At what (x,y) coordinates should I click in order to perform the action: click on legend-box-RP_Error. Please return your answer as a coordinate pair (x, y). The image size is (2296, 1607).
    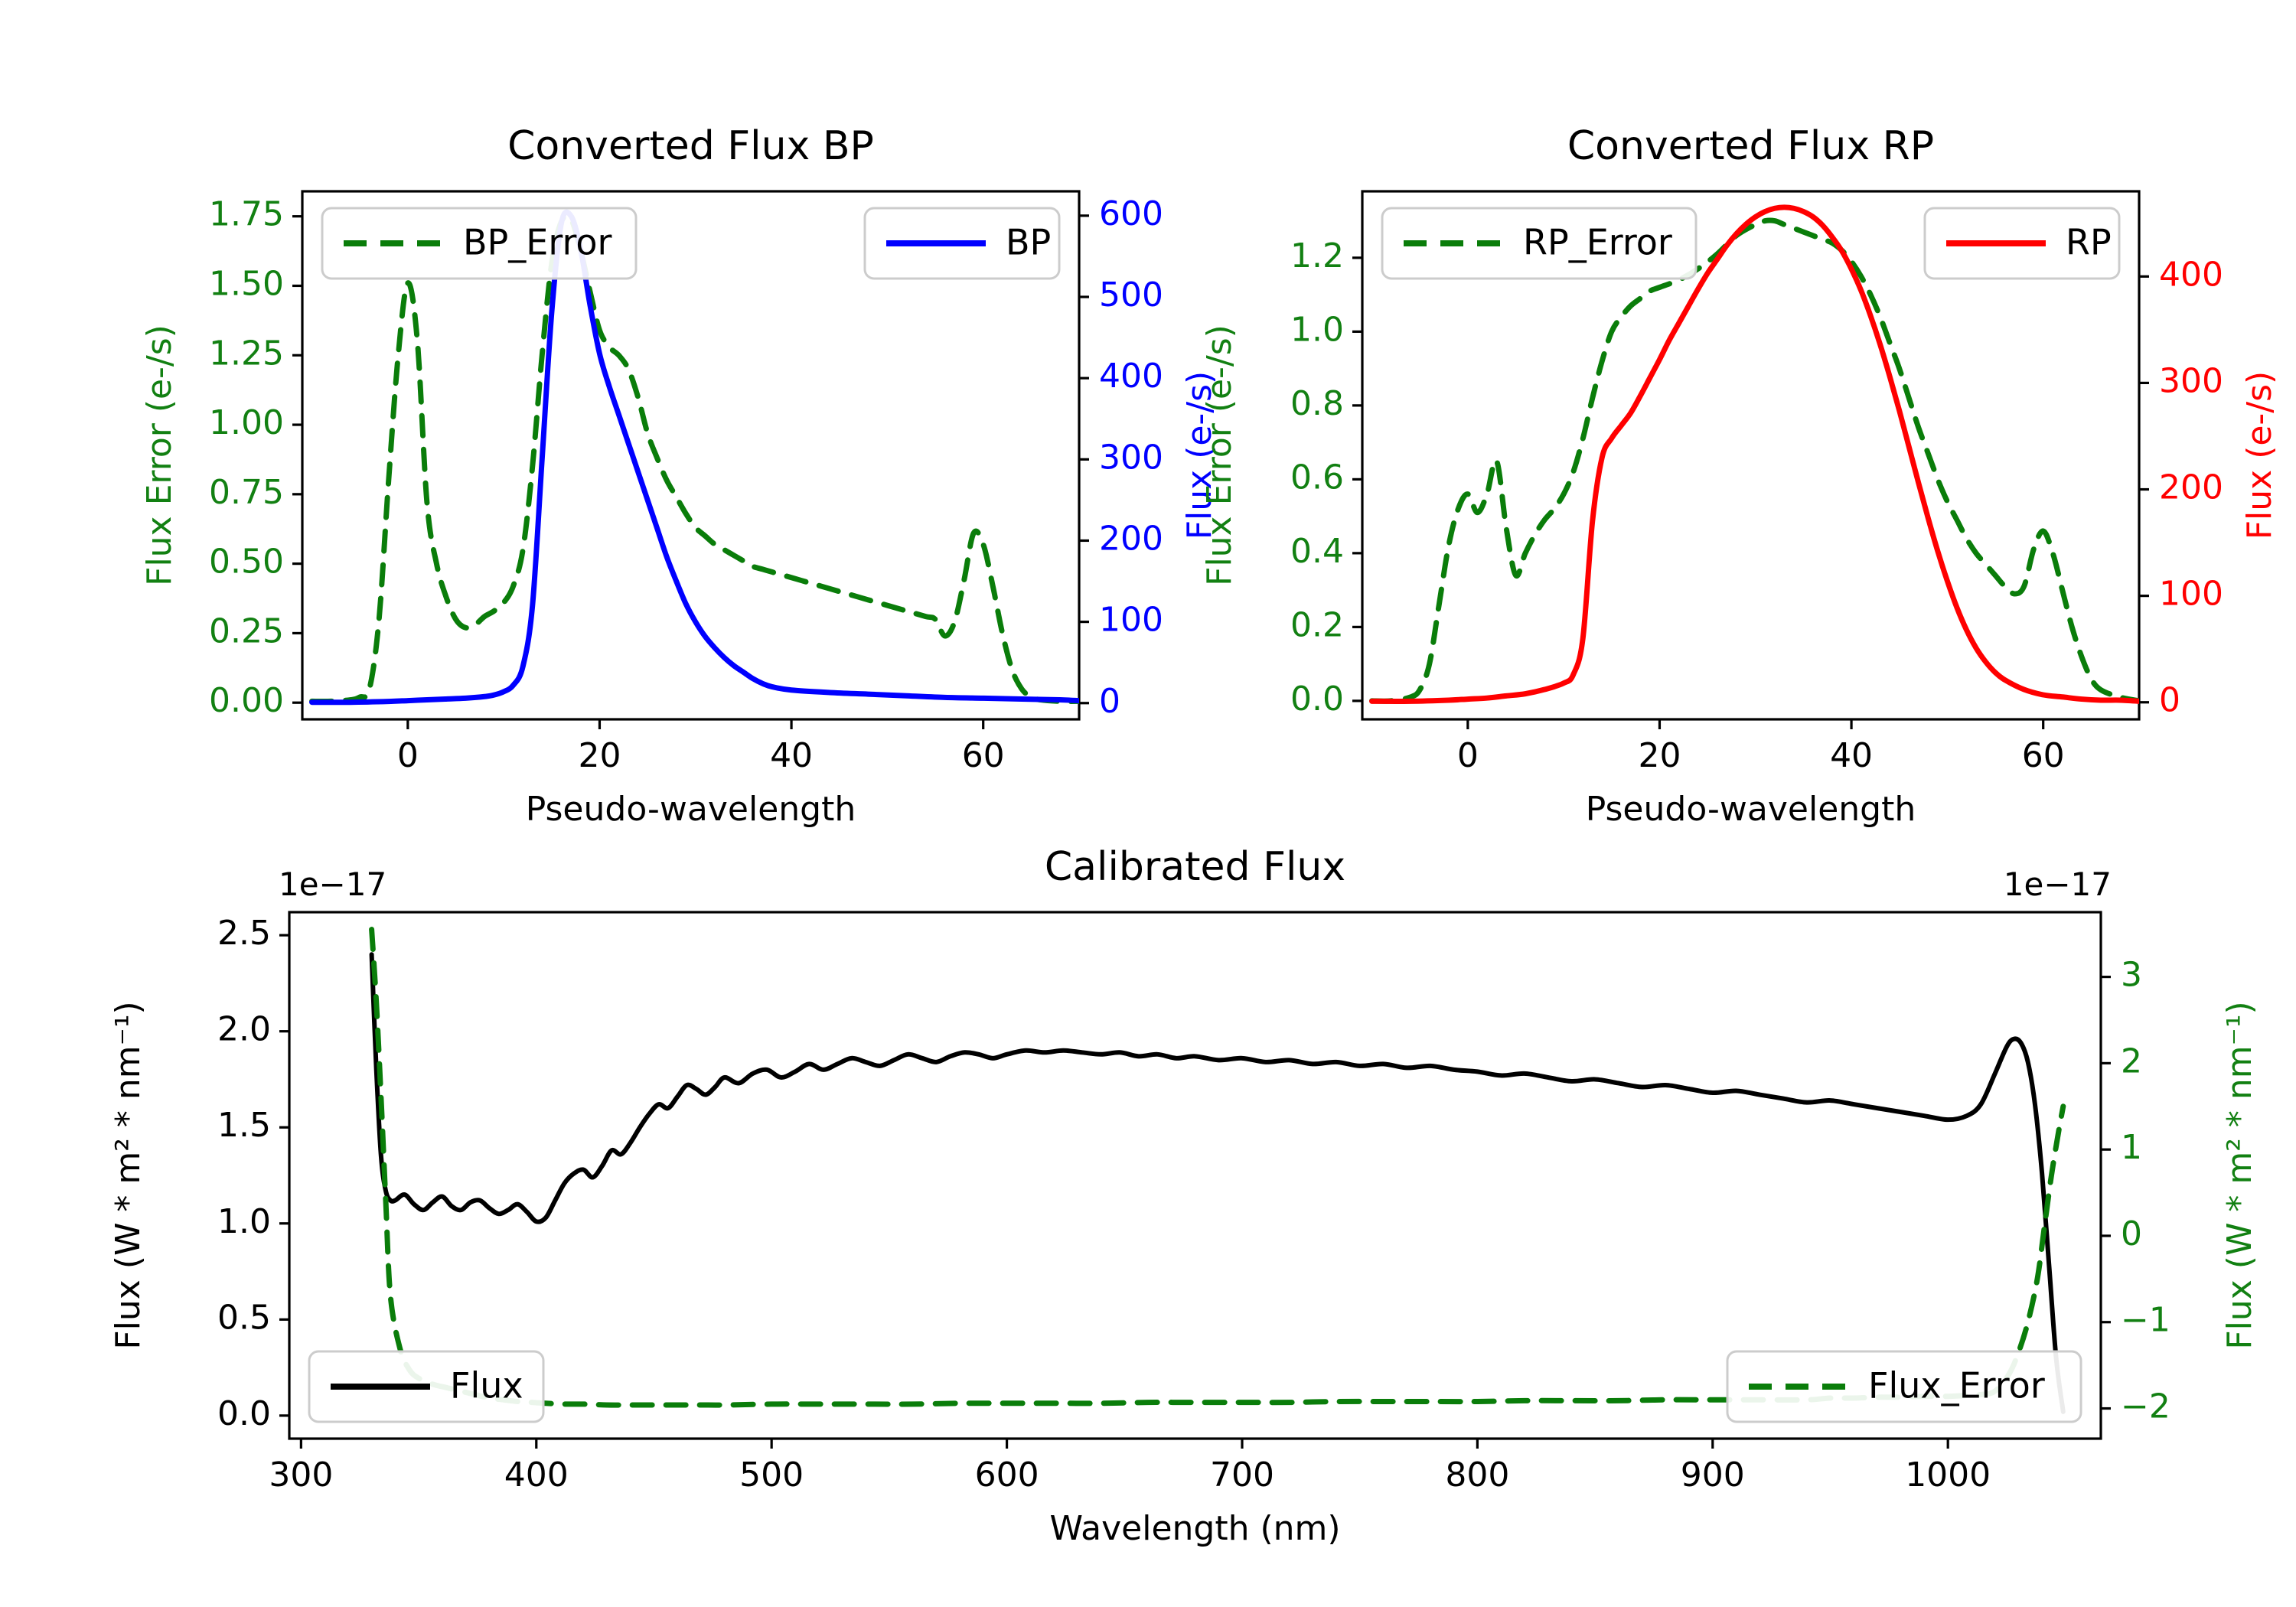
    Looking at the image, I should click on (1539, 243).